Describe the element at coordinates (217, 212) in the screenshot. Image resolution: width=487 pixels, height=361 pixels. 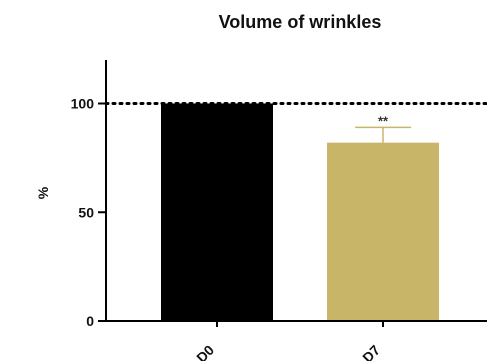
I see `bar-d0` at that location.